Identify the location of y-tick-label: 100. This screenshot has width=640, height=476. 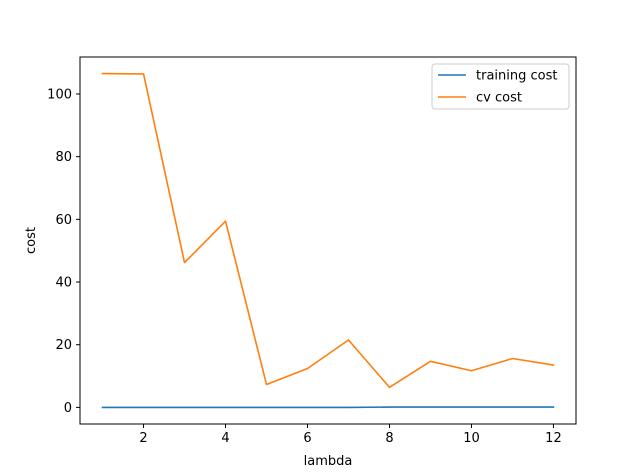
(59, 94).